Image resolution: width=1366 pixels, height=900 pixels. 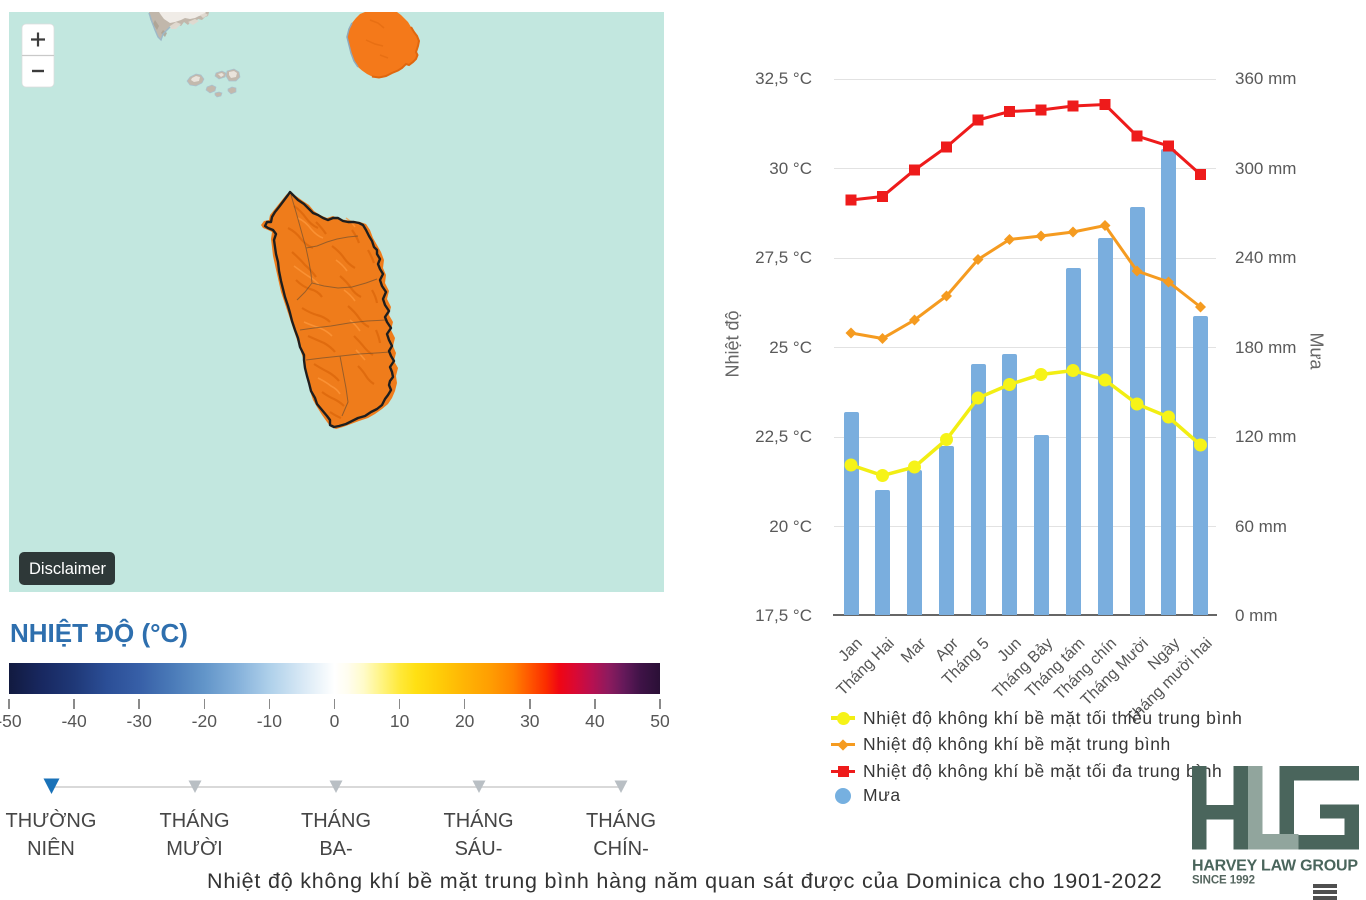 I want to click on svg-text: HARVEY LAW GROUP, so click(x=1275, y=866).